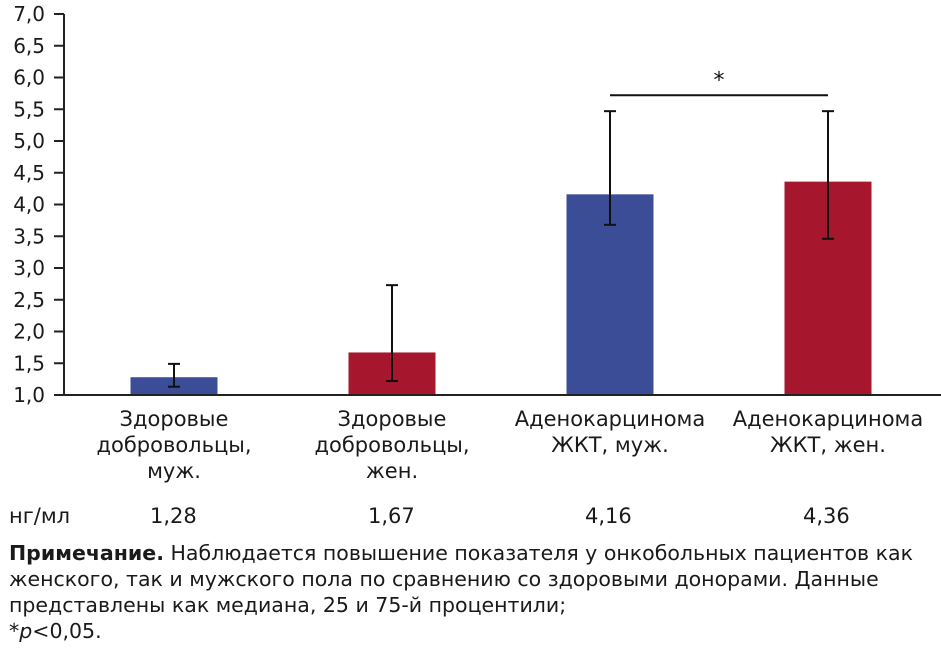  Describe the element at coordinates (828, 432) in the screenshot. I see `category-label: Аденокарцинома ЖКТ, жен.` at that location.